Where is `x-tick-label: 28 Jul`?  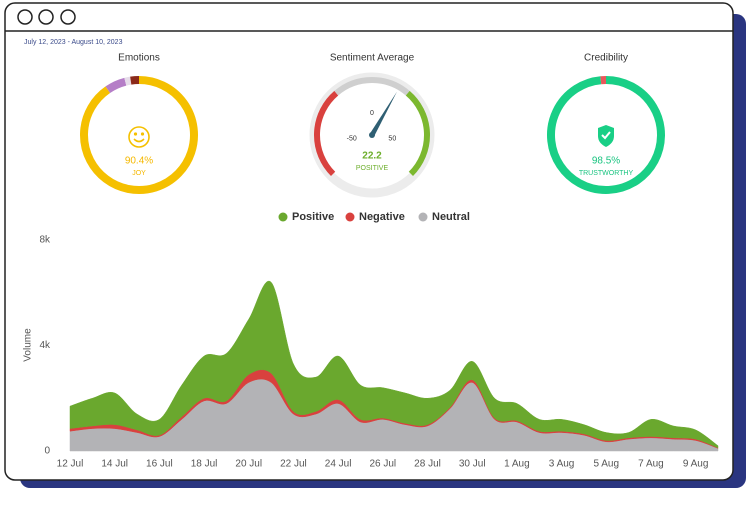
x-tick-label: 28 Jul is located at coordinates (427, 464).